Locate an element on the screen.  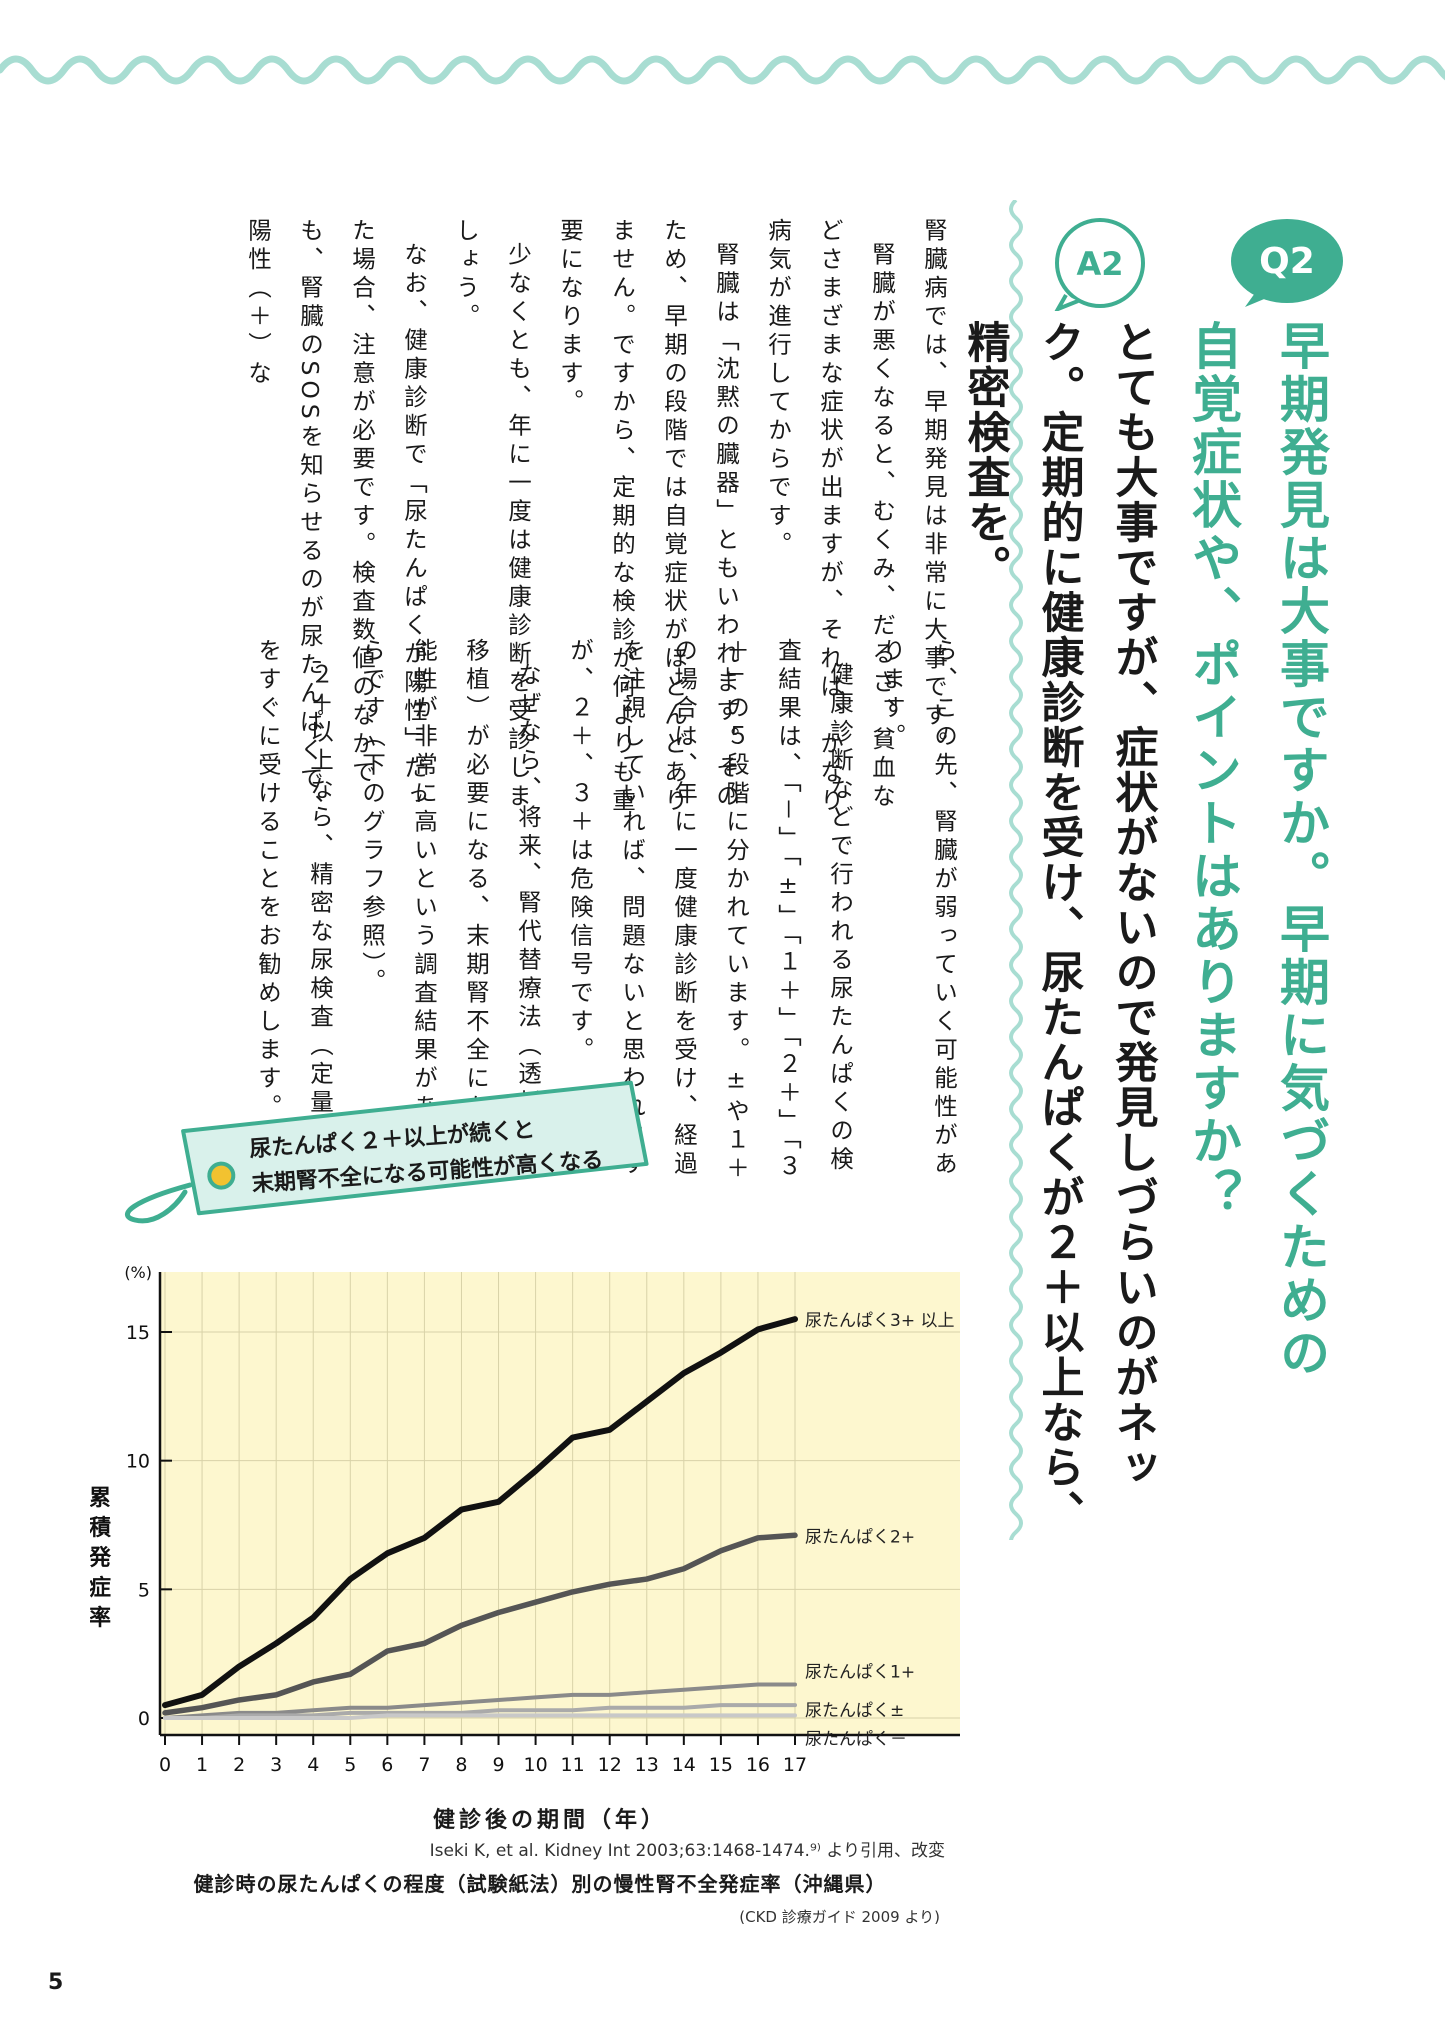
y-unit-label: (%) is located at coordinates (138, 1272).